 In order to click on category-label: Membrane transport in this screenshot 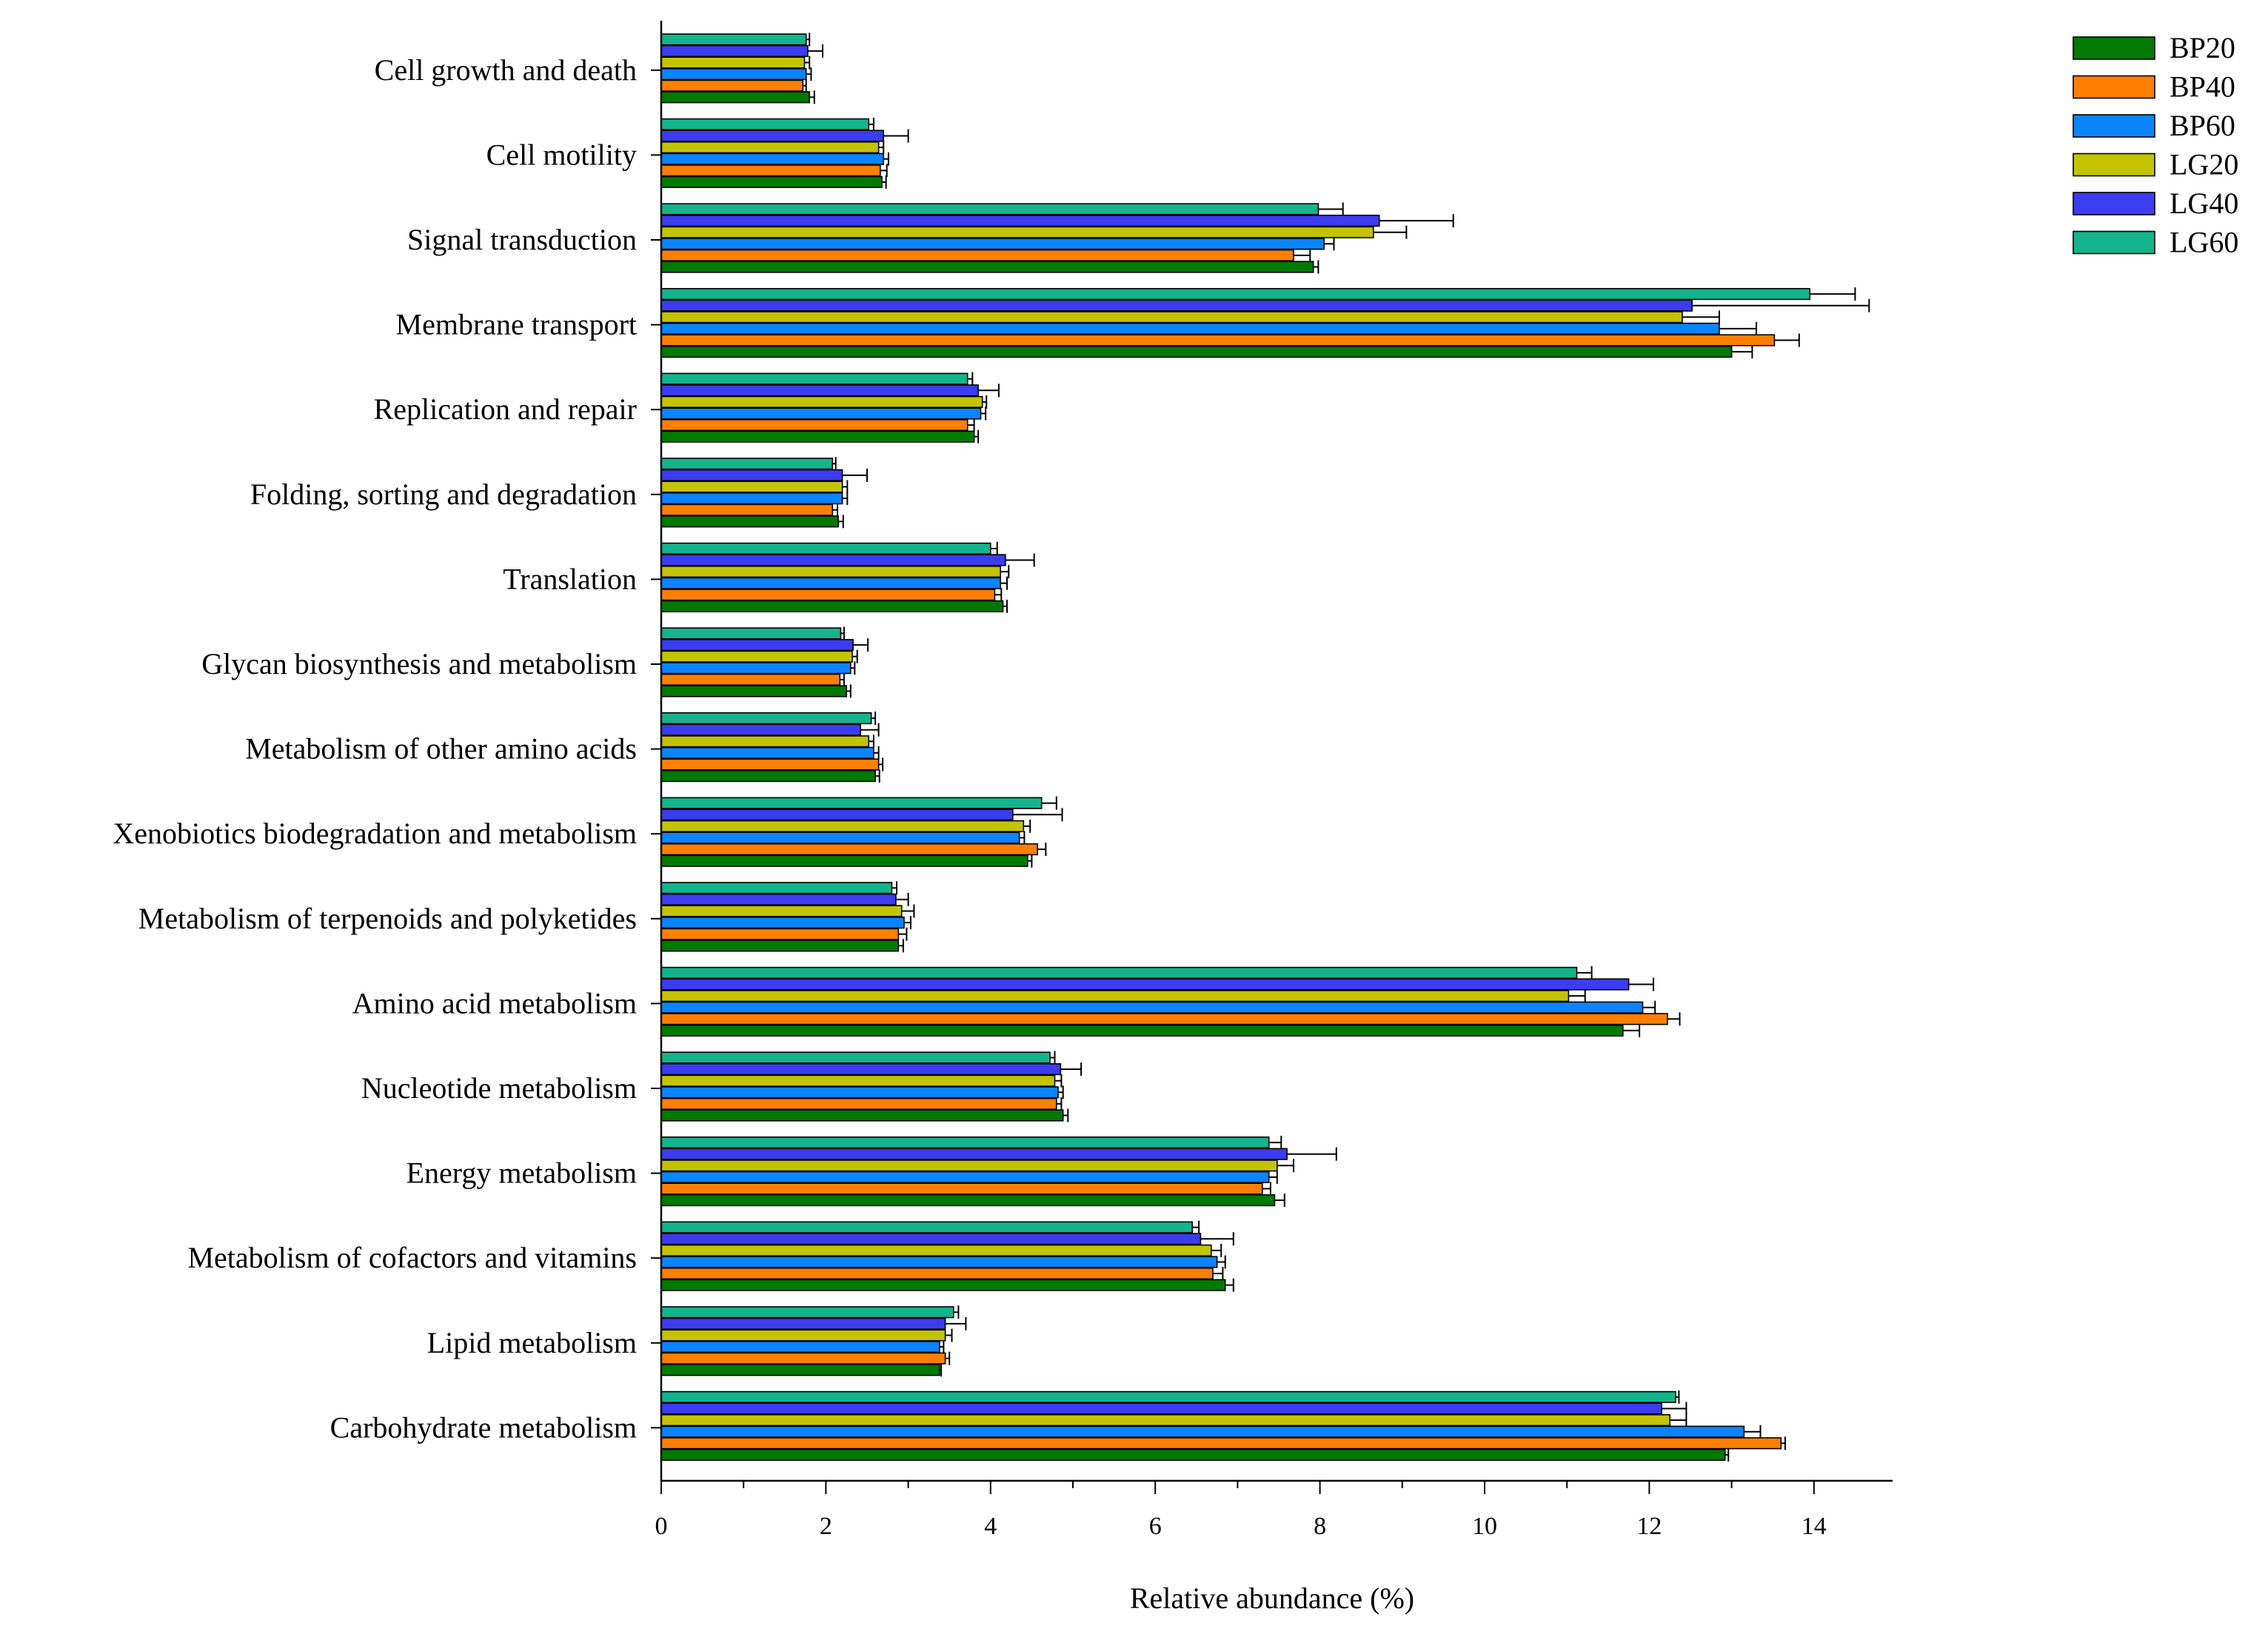, I will do `click(516, 324)`.